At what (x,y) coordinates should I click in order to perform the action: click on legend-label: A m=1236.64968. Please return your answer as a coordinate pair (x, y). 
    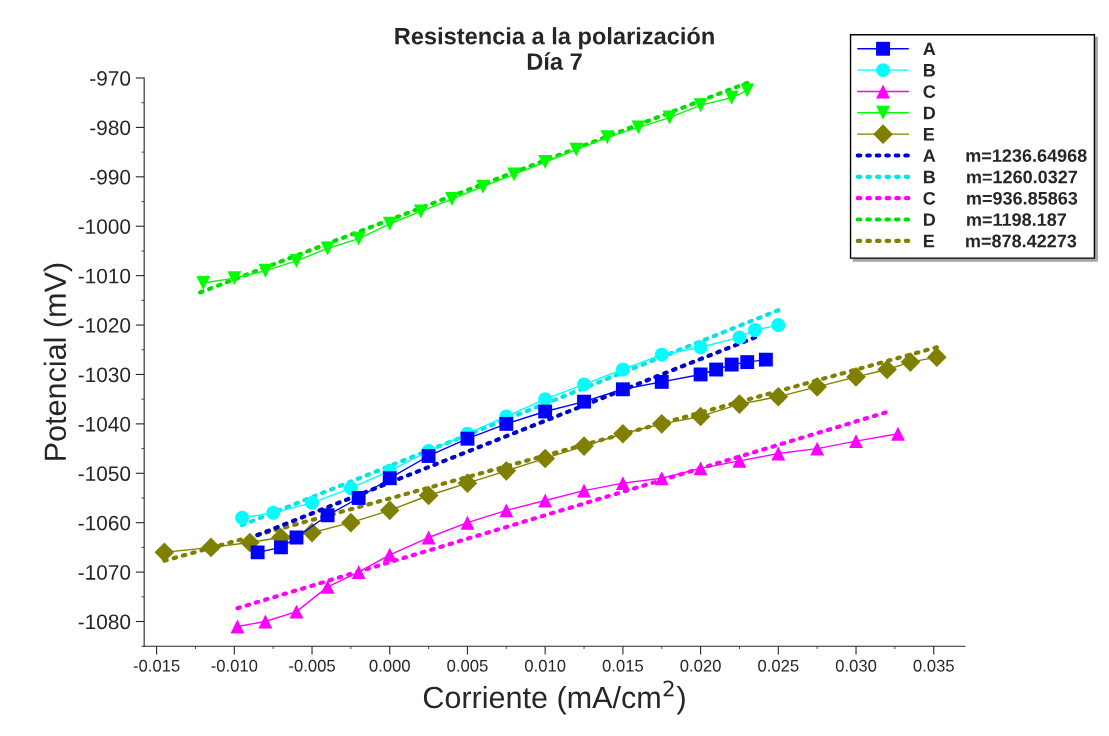
    Looking at the image, I should click on (1005, 156).